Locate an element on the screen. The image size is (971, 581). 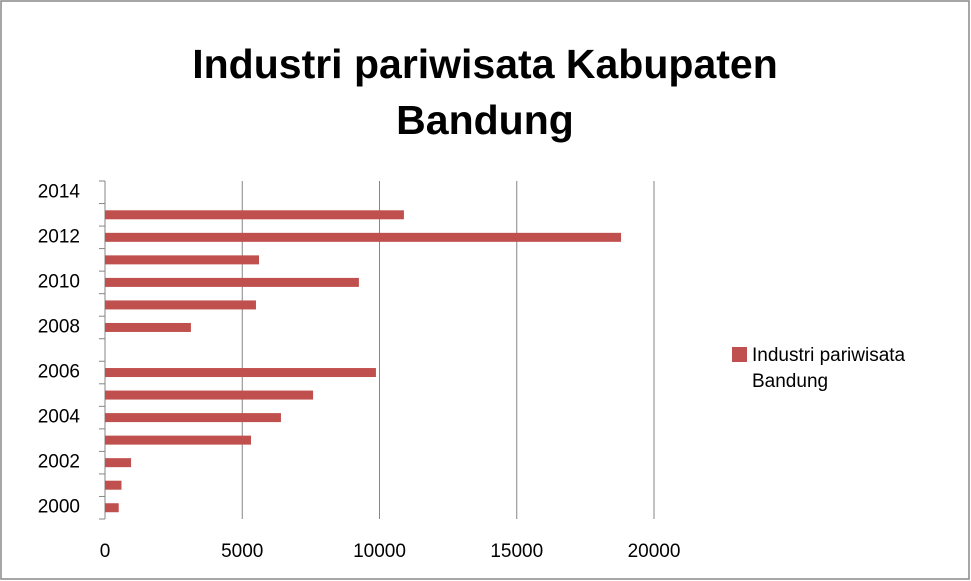
y-tick-label: 2004 is located at coordinates (59, 417).